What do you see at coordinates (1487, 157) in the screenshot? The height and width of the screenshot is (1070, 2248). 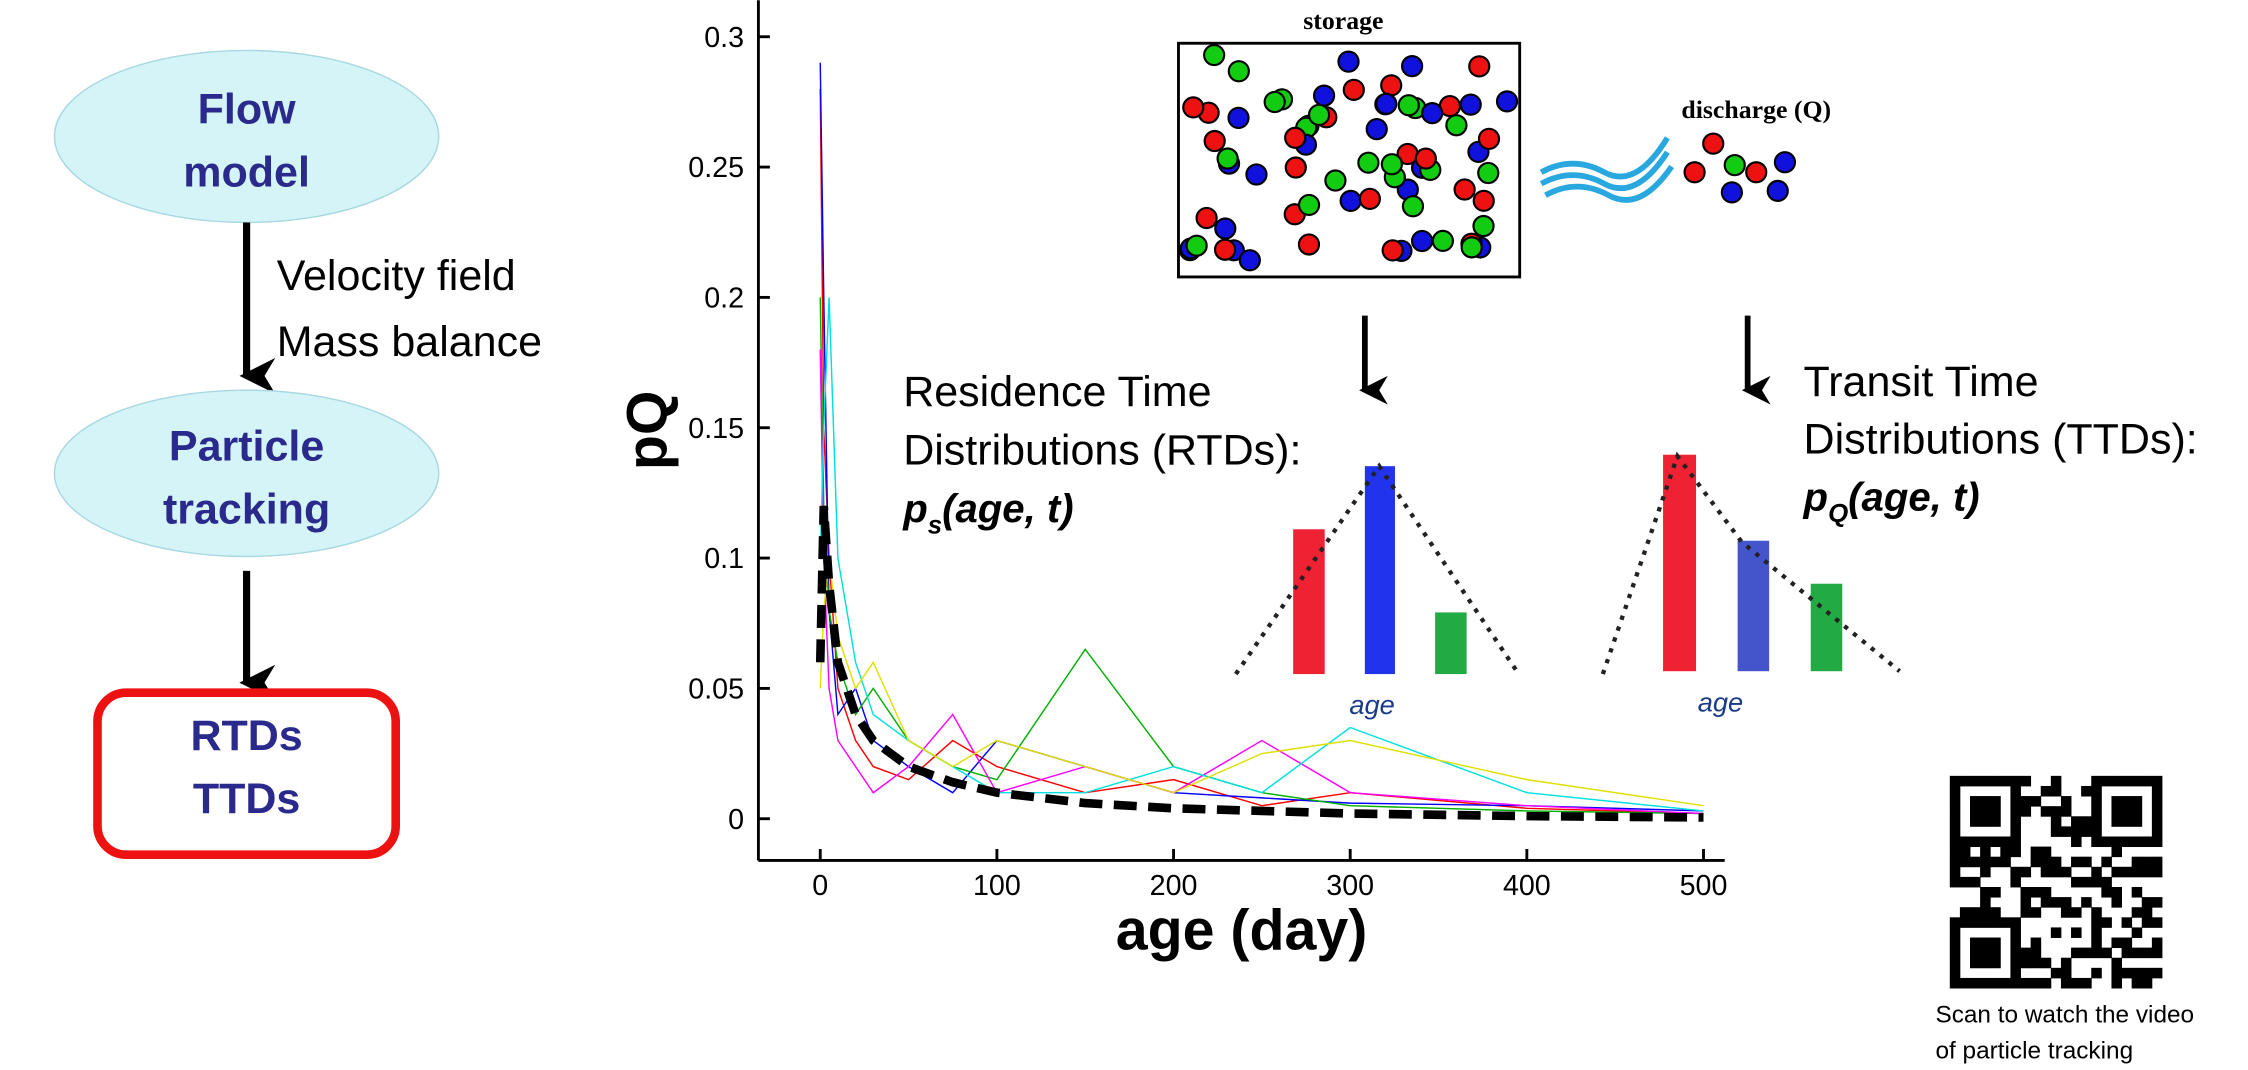 I see `particles` at bounding box center [1487, 157].